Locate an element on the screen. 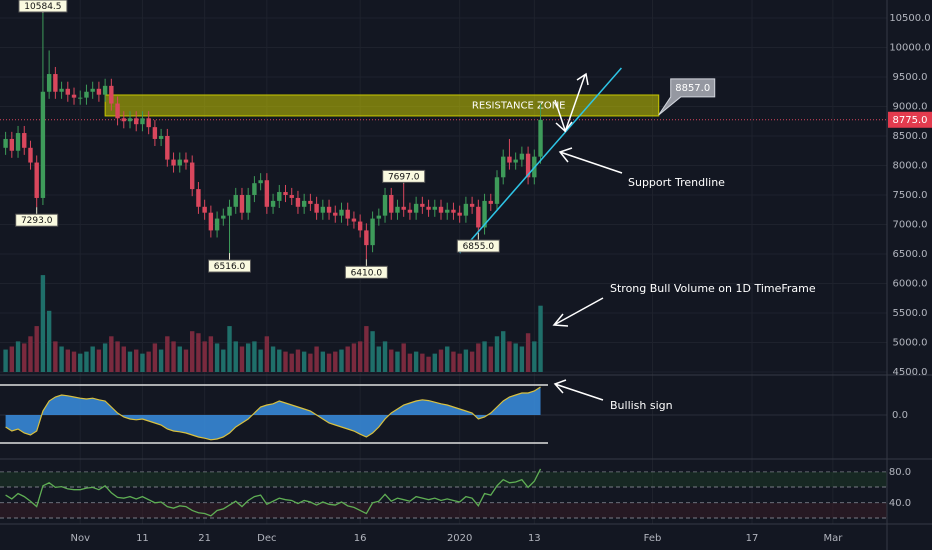 Image resolution: width=932 pixels, height=550 pixels. x-tick-label: Feb is located at coordinates (653, 538).